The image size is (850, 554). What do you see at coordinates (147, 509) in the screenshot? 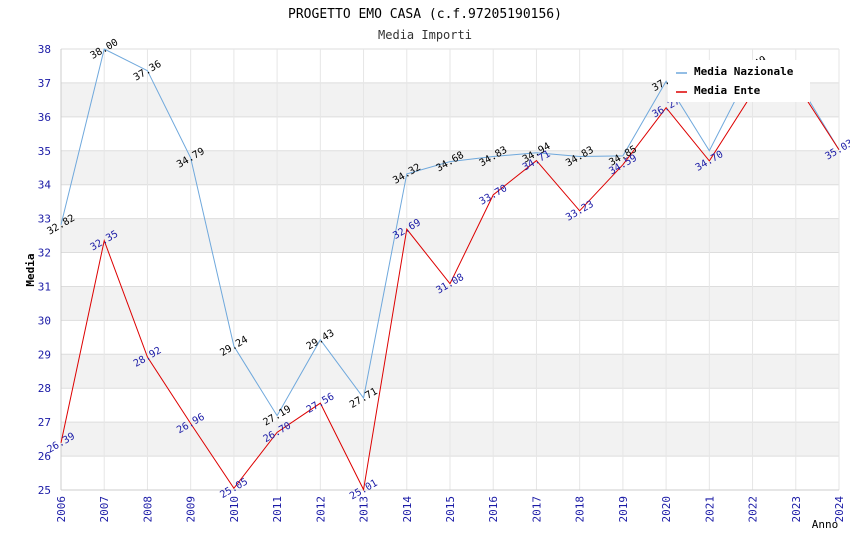
I see `x-tick-label: 2008` at bounding box center [147, 509].